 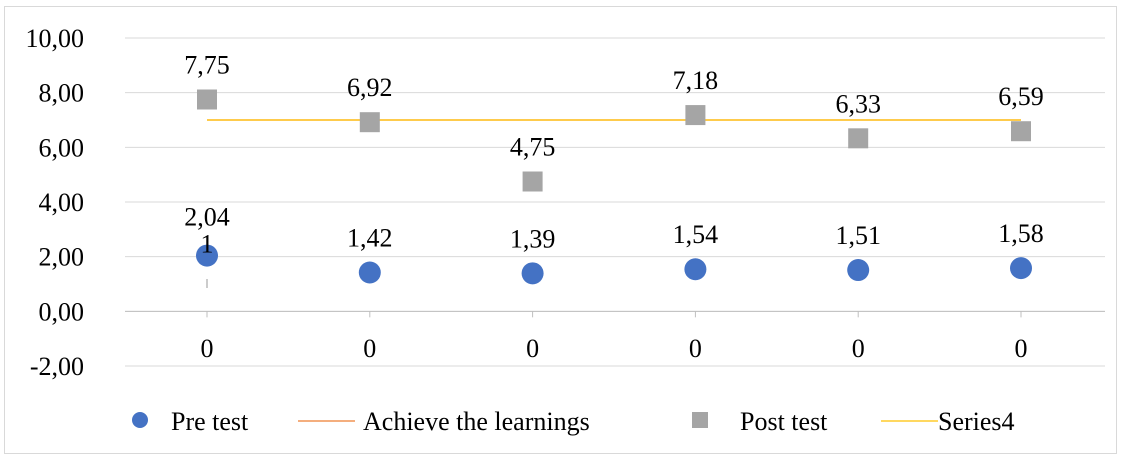 I want to click on pre-test-data-label: 1,51, so click(x=858, y=235).